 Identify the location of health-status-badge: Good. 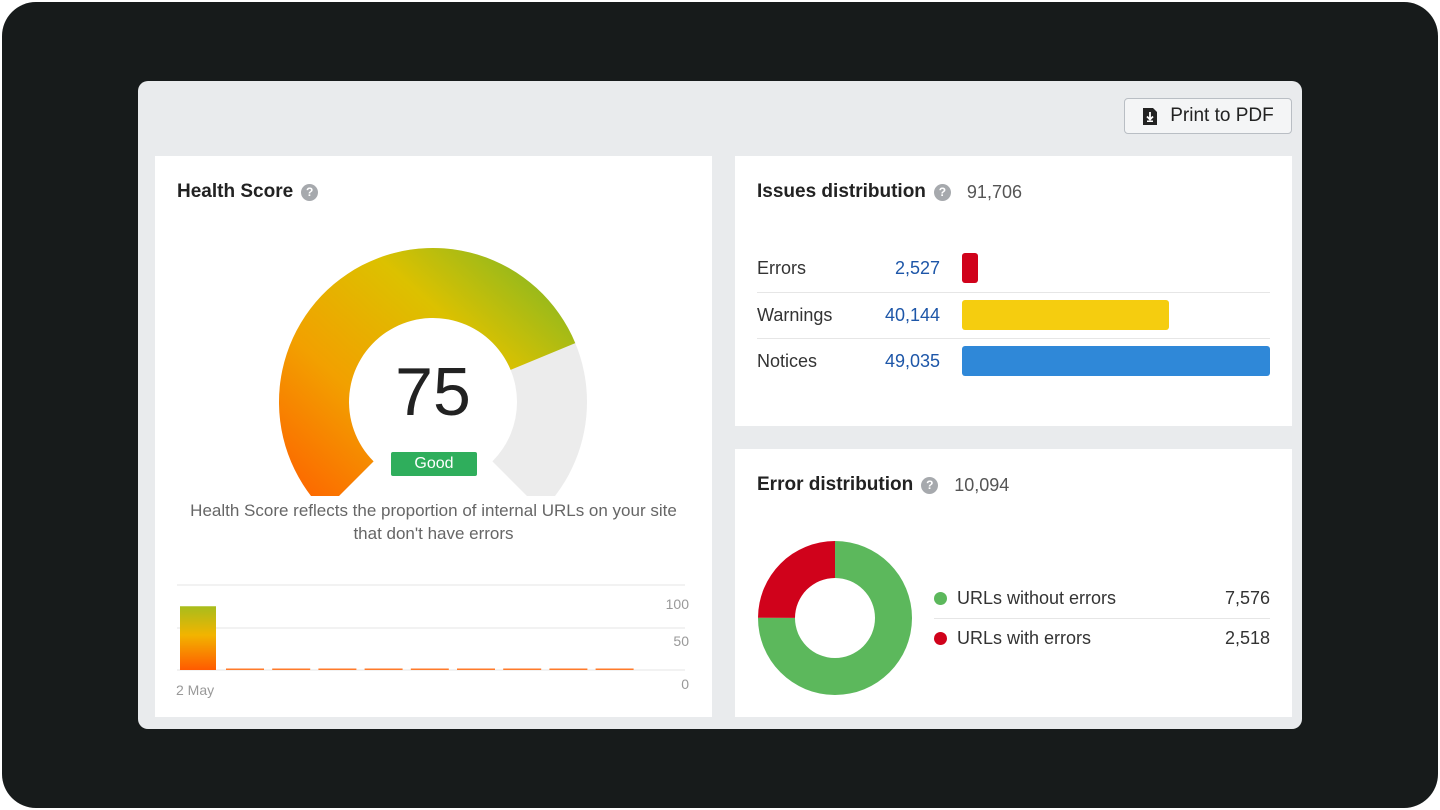
(434, 464).